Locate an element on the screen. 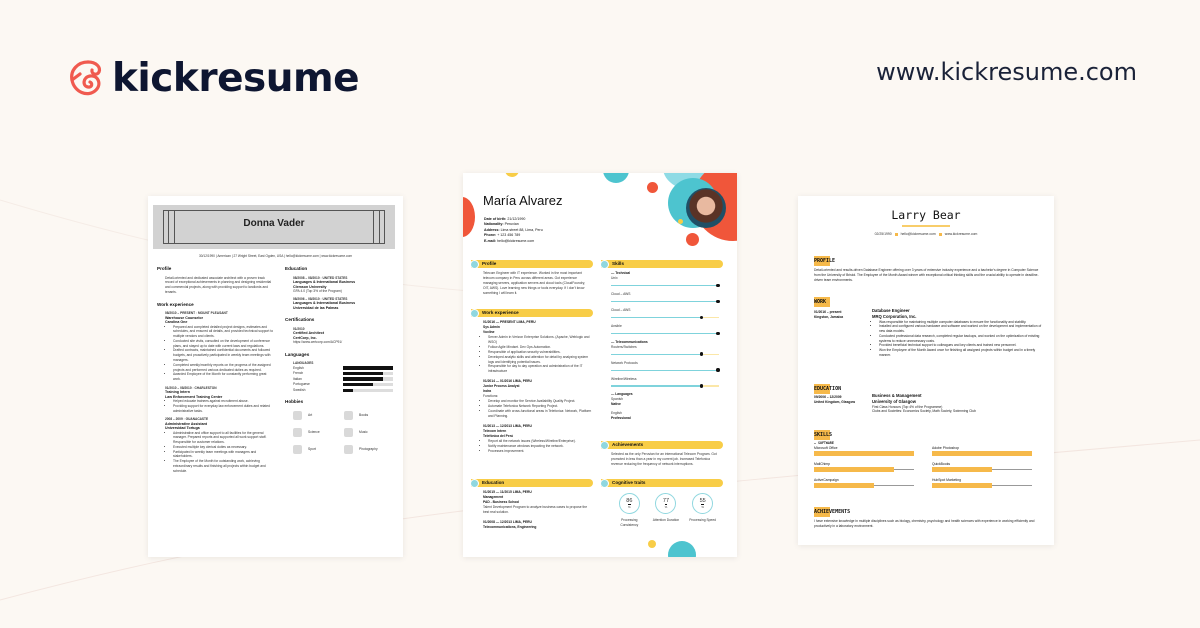 Image resolution: width=1200 pixels, height=628 pixels. job-meta: 01/2016 — PRESENT LIMA, PERU is located at coordinates (509, 322).